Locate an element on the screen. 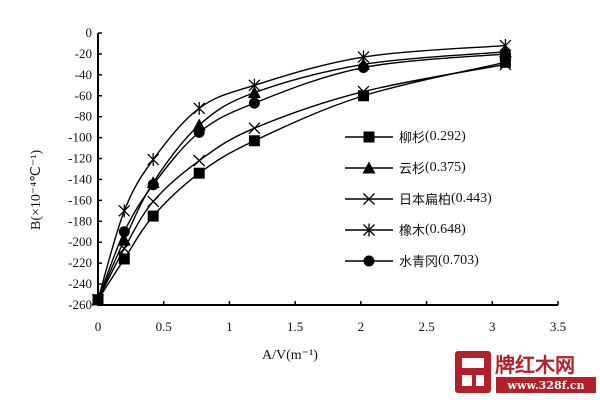 The image size is (600, 400). x-tick-label: 0.5 is located at coordinates (164, 326).